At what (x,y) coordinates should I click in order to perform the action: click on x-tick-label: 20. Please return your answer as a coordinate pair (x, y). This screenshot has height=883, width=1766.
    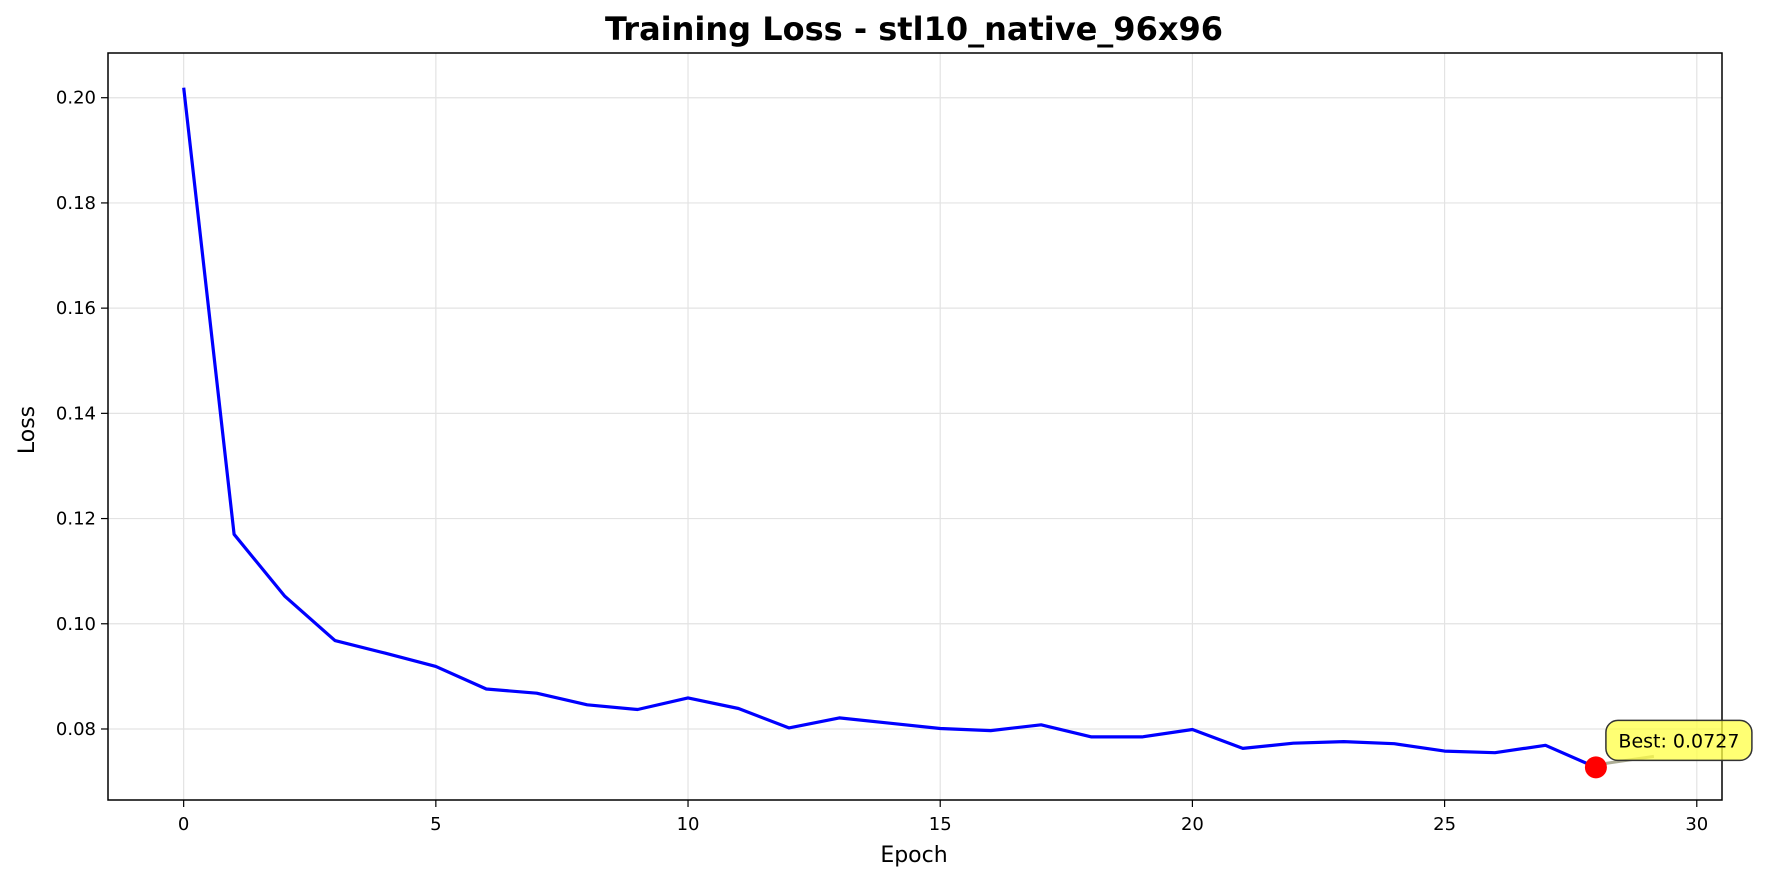
    Looking at the image, I should click on (1192, 824).